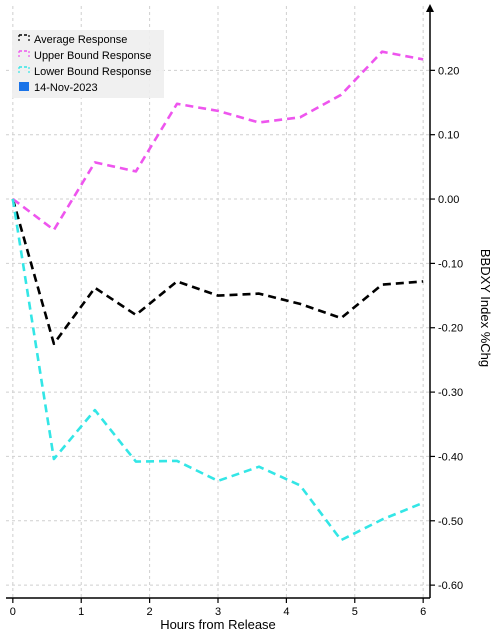 The image size is (500, 639). Describe the element at coordinates (450, 522) in the screenshot. I see `y-tick-label: -0.50` at that location.